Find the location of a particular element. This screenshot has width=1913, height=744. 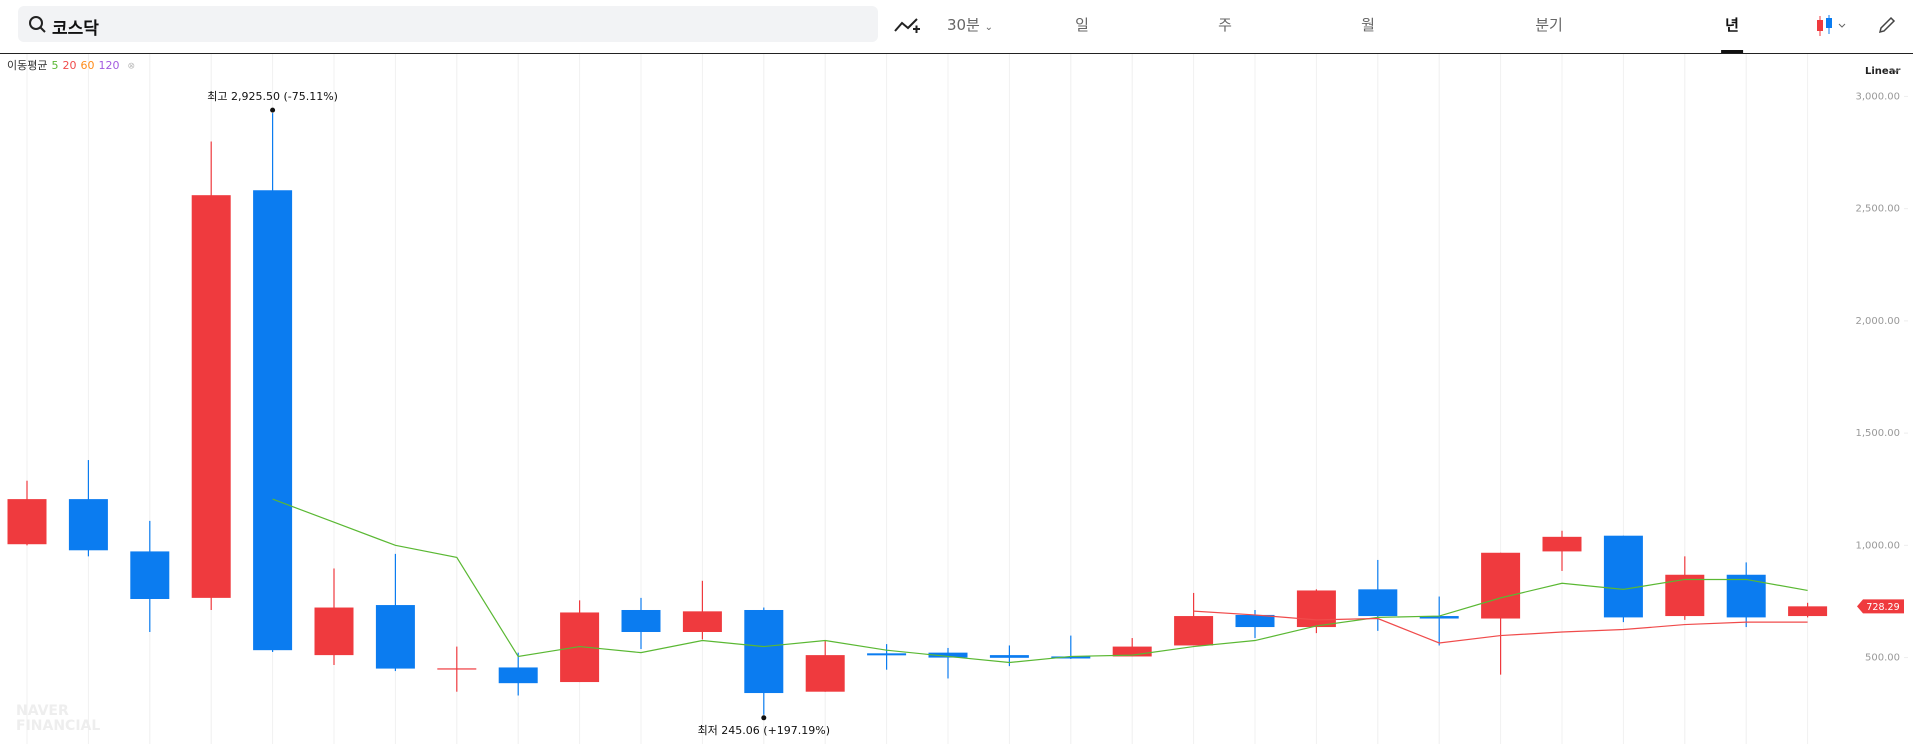

low-annotation: 최저 245.06 (+197.19%) is located at coordinates (764, 730).